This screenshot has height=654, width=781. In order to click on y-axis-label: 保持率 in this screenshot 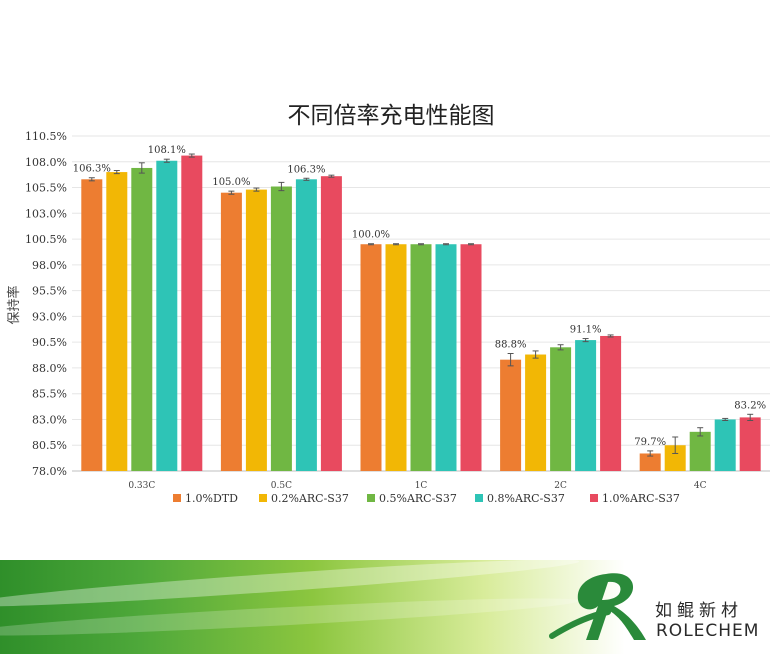, I will do `click(14, 304)`.